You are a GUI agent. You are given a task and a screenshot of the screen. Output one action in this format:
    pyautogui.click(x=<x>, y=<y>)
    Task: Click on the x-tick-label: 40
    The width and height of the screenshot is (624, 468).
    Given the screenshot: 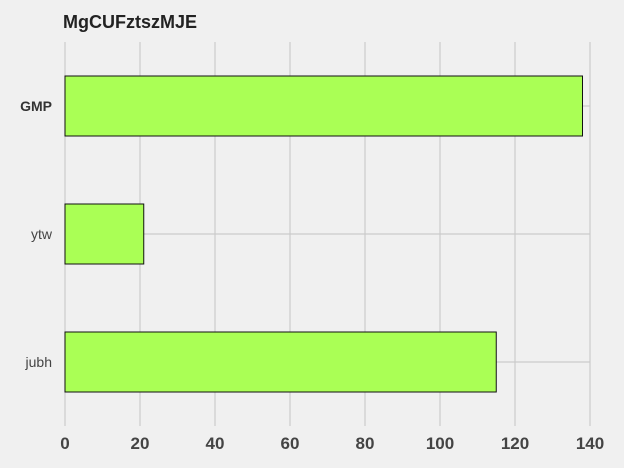 What is the action you would take?
    pyautogui.click(x=215, y=443)
    